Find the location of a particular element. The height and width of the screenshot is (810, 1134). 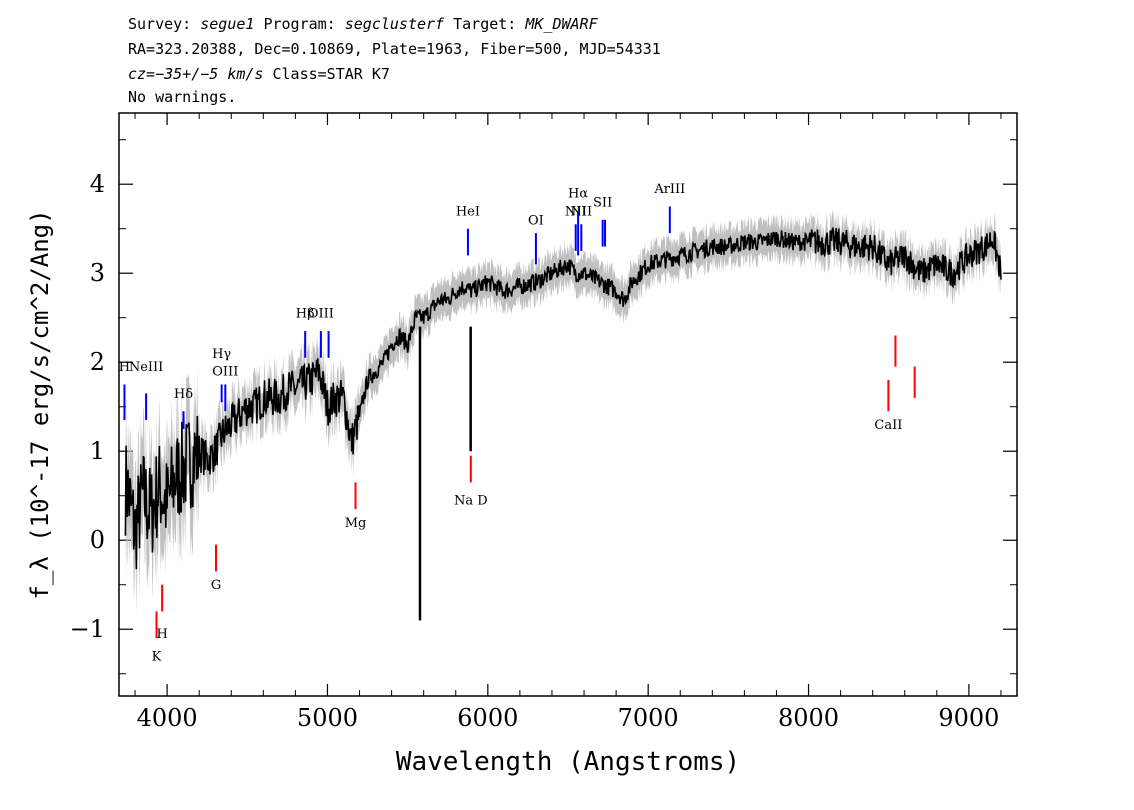

x-tick-label: 5000 is located at coordinates (327, 718).